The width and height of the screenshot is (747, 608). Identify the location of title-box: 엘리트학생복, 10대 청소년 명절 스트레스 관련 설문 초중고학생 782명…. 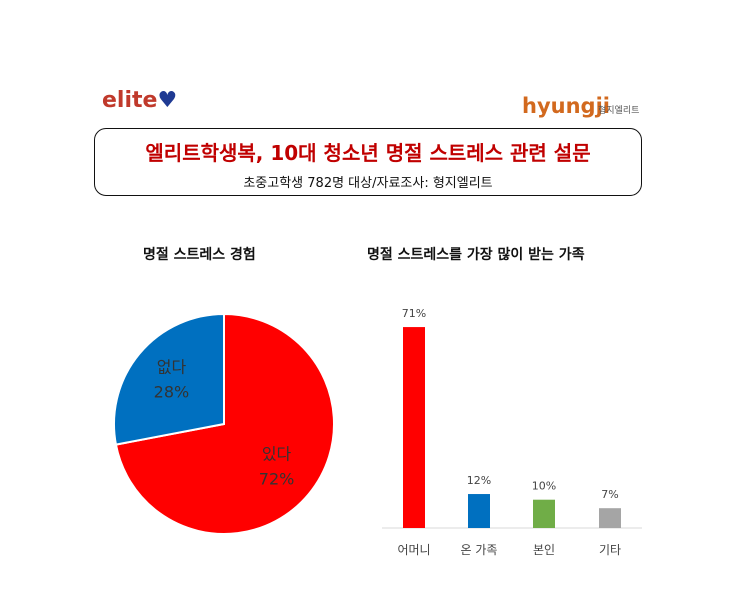
(368, 162).